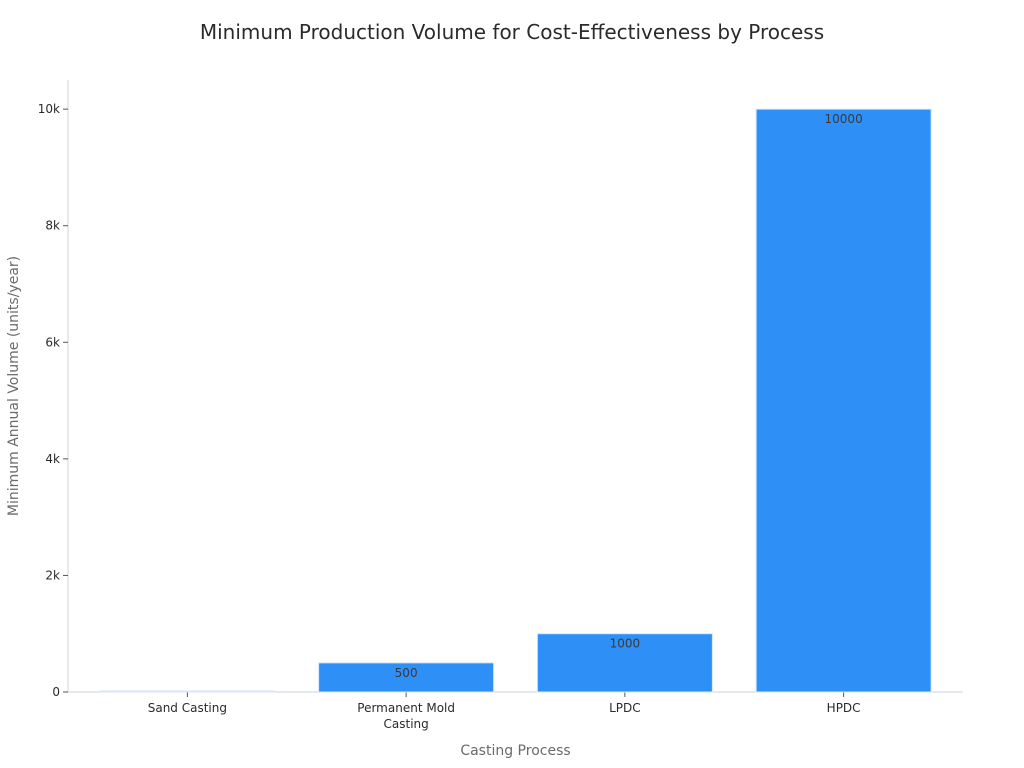 This screenshot has width=1024, height=768. Describe the element at coordinates (624, 663) in the screenshot. I see `bar-lpdc` at that location.